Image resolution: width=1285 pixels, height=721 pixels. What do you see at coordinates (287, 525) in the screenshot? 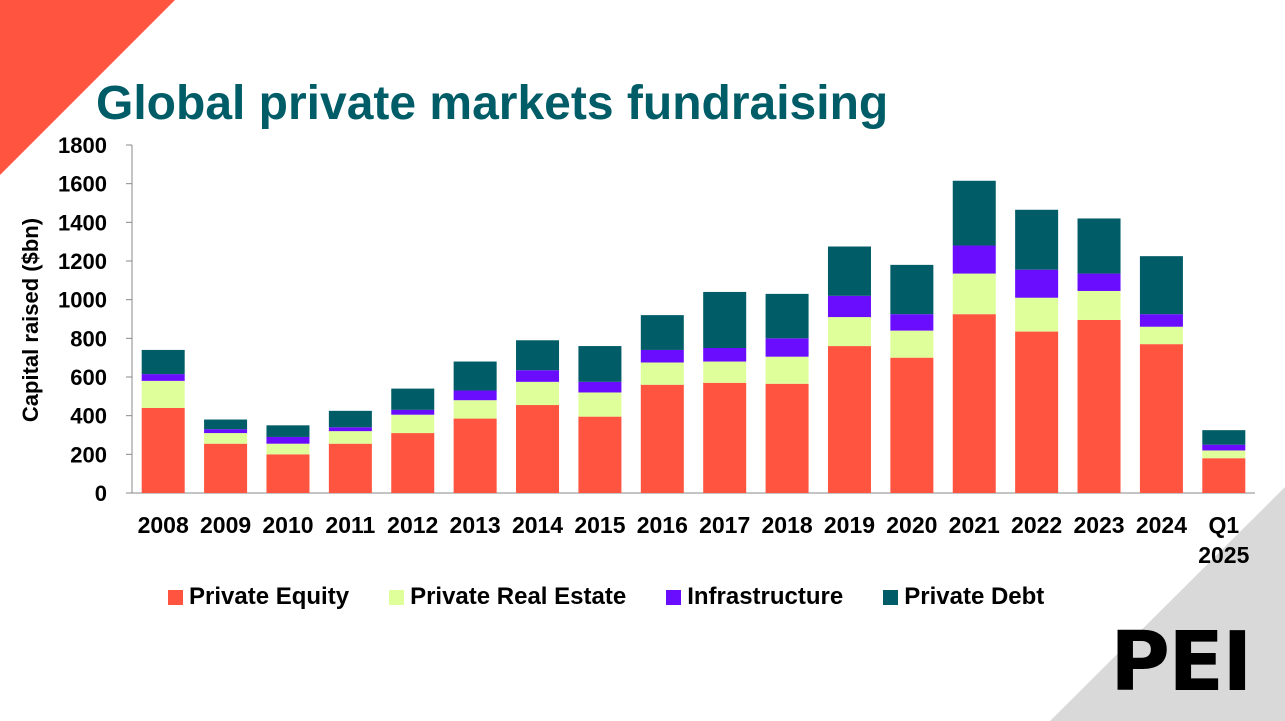
I see `x-tick-label: 2010` at bounding box center [287, 525].